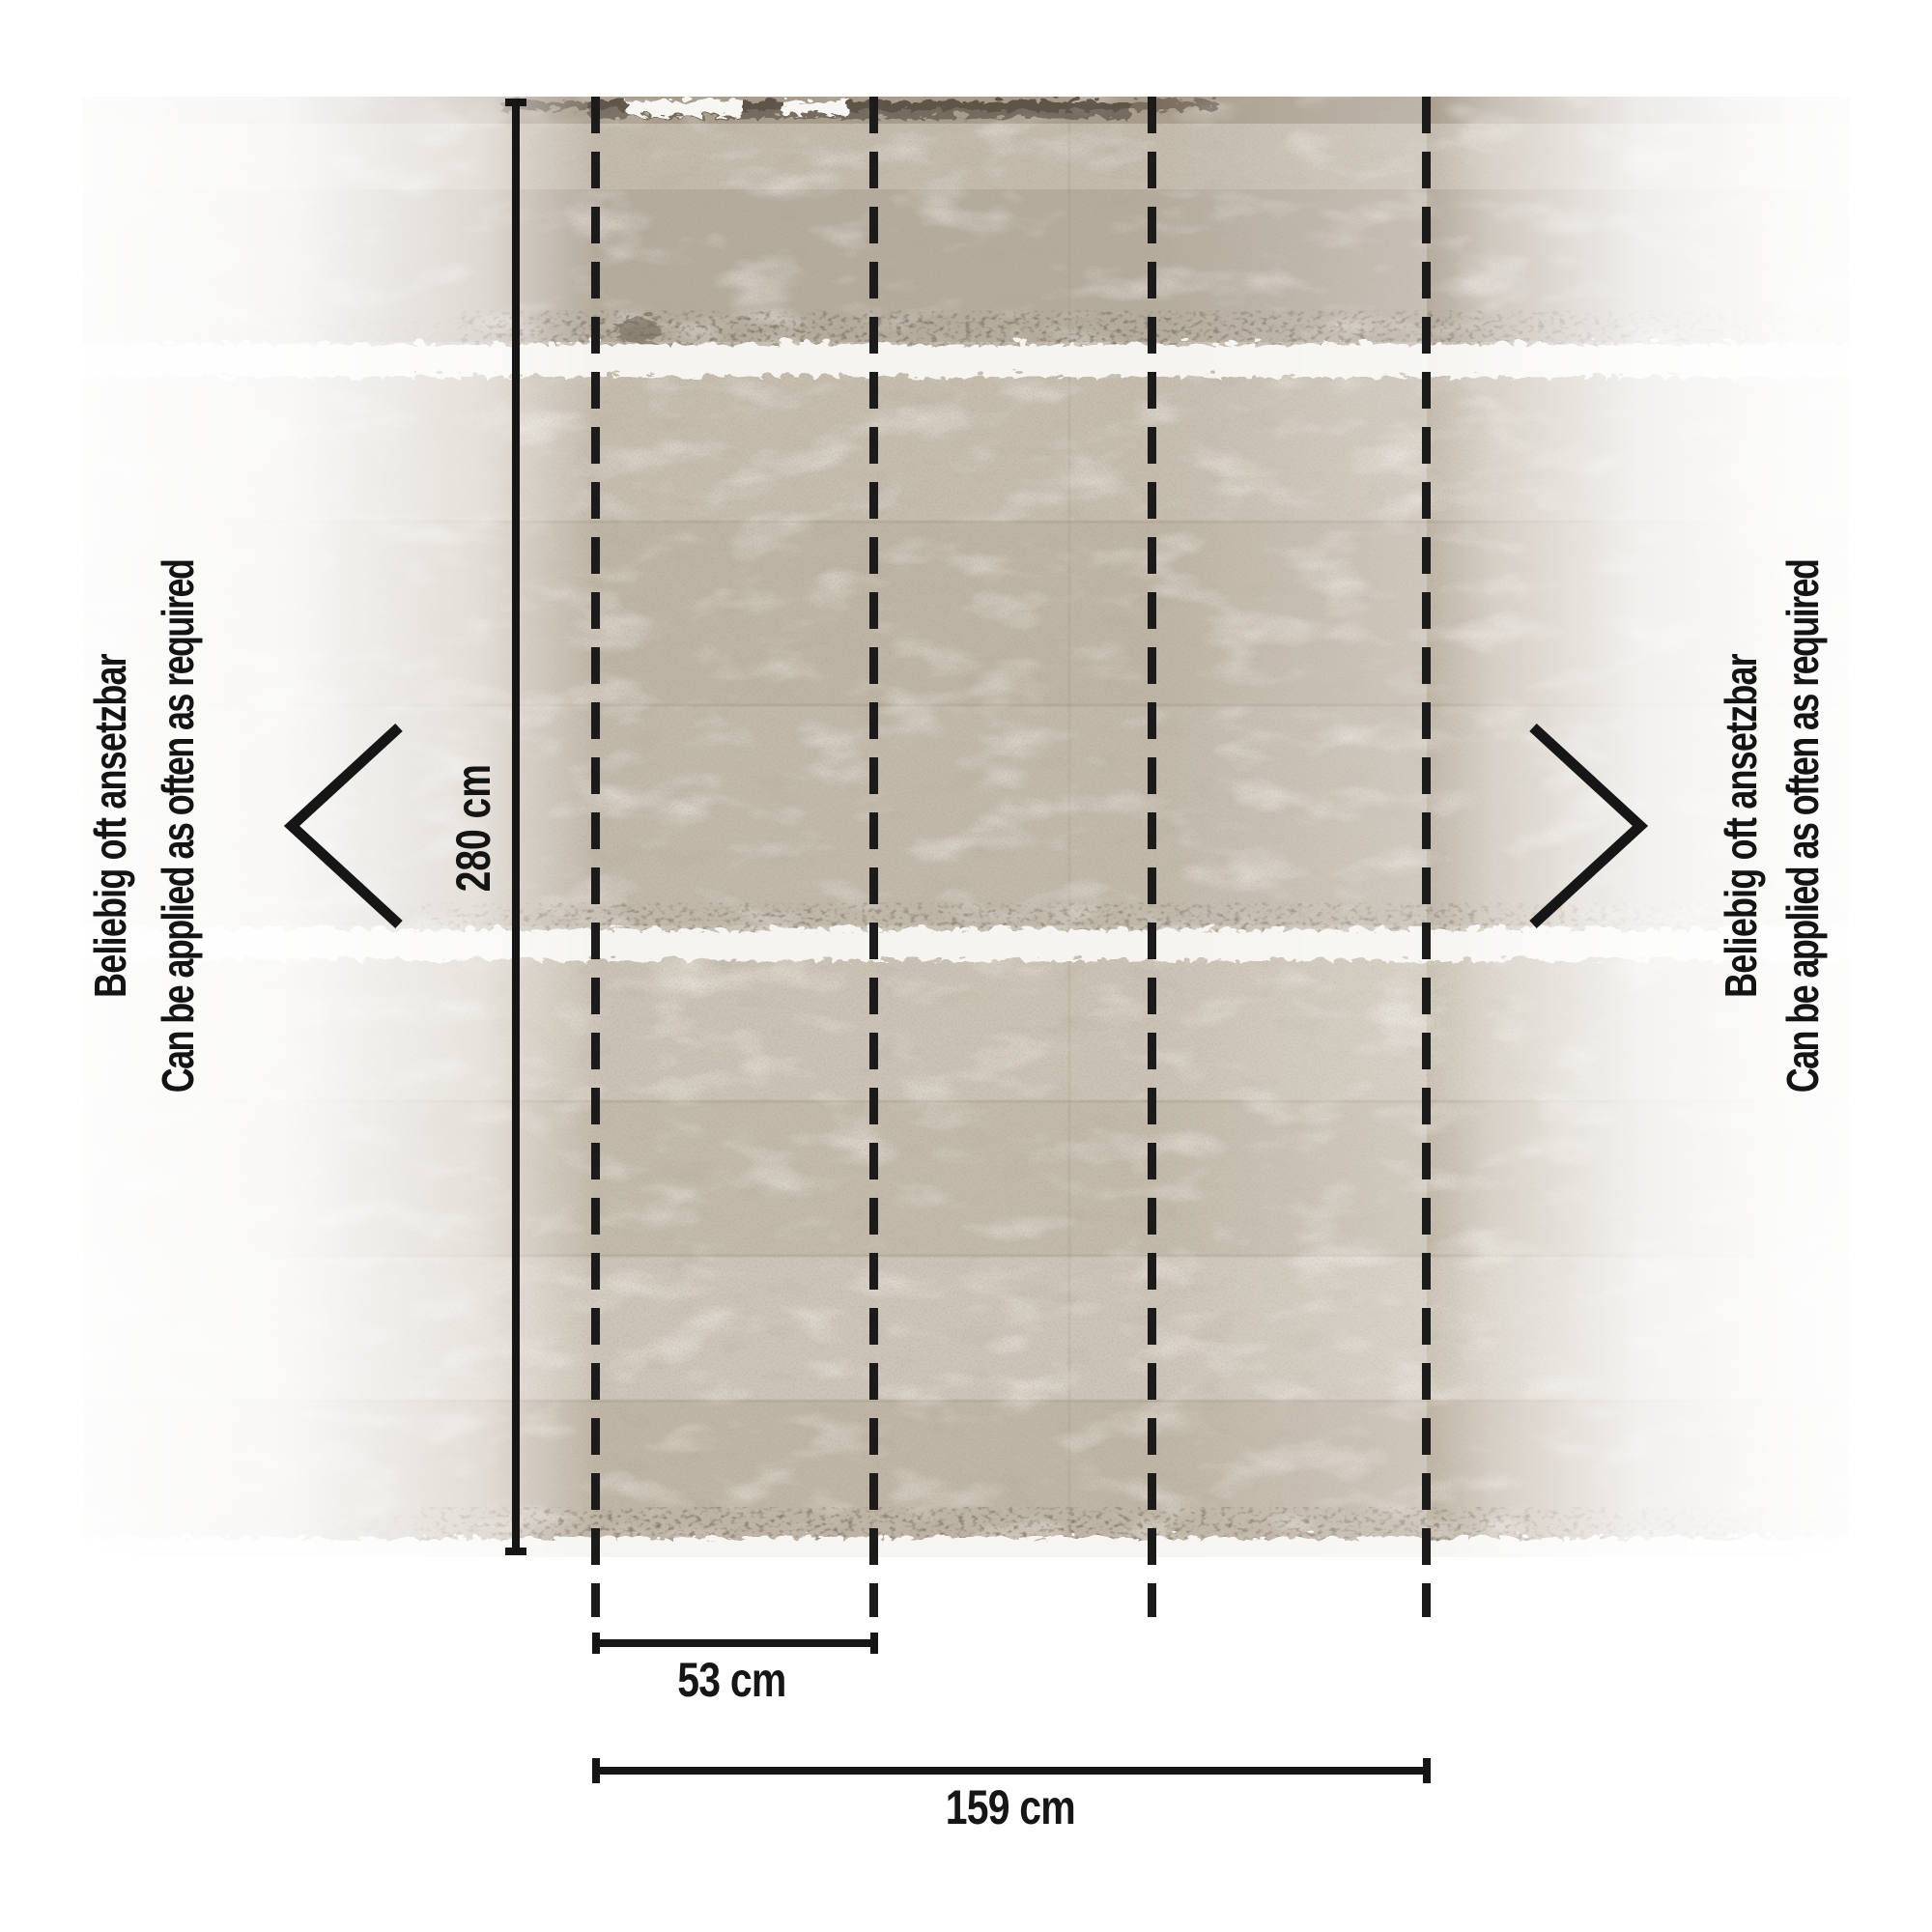  What do you see at coordinates (110, 826) in the screenshot?
I see `side-note-left-german: Beliebig oft ansetzbar` at bounding box center [110, 826].